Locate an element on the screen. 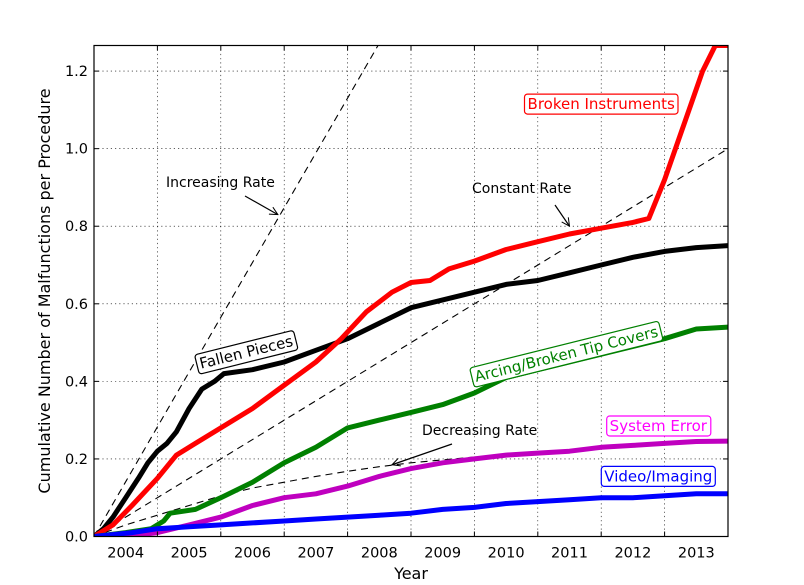  label-text: Video/Imaging is located at coordinates (658, 476).